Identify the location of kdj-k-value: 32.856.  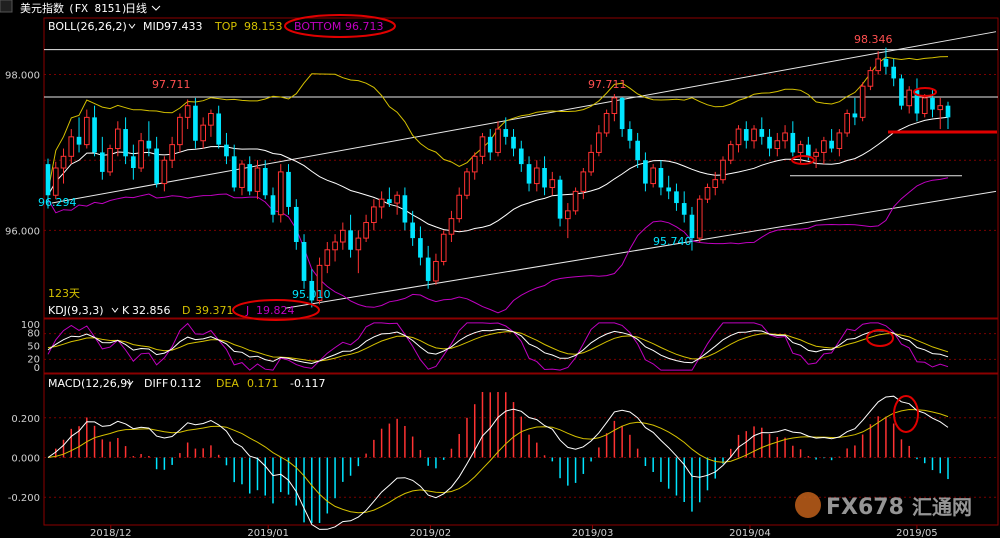
(151, 310).